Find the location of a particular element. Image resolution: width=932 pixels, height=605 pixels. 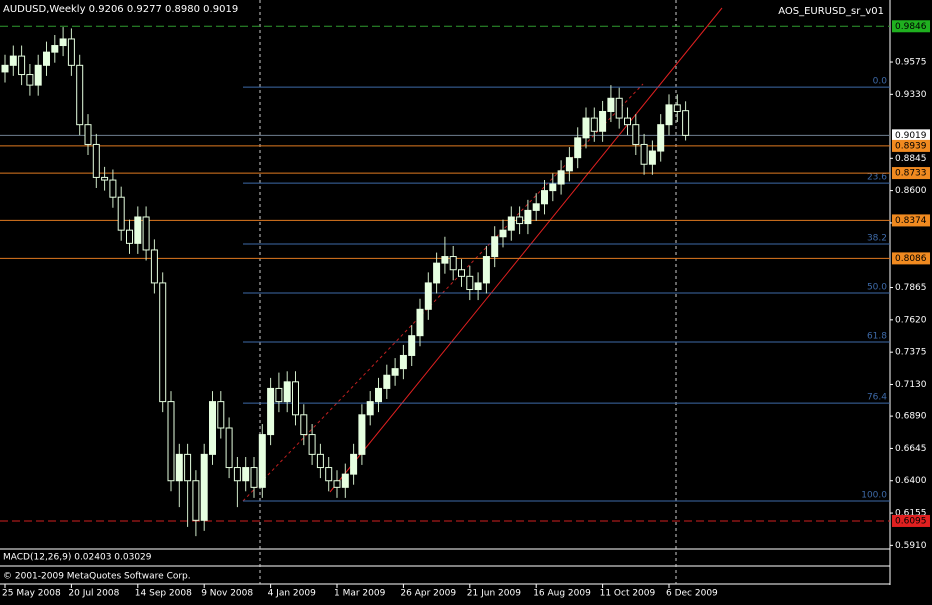

fib-label: 61.8 is located at coordinates (877, 337).